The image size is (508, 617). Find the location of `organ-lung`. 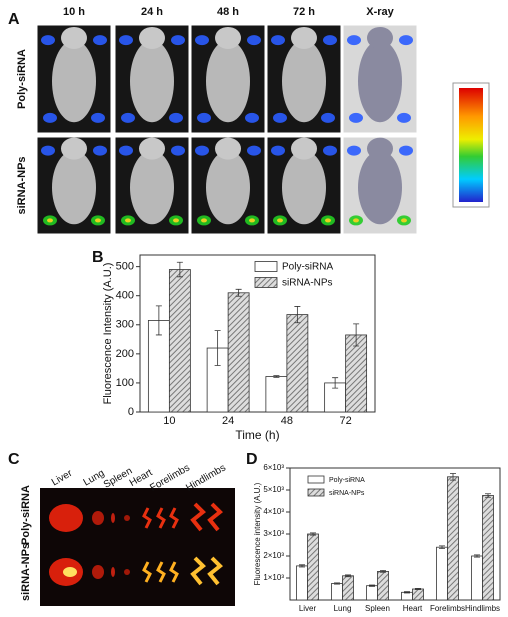

organ-lung is located at coordinates (98, 572).